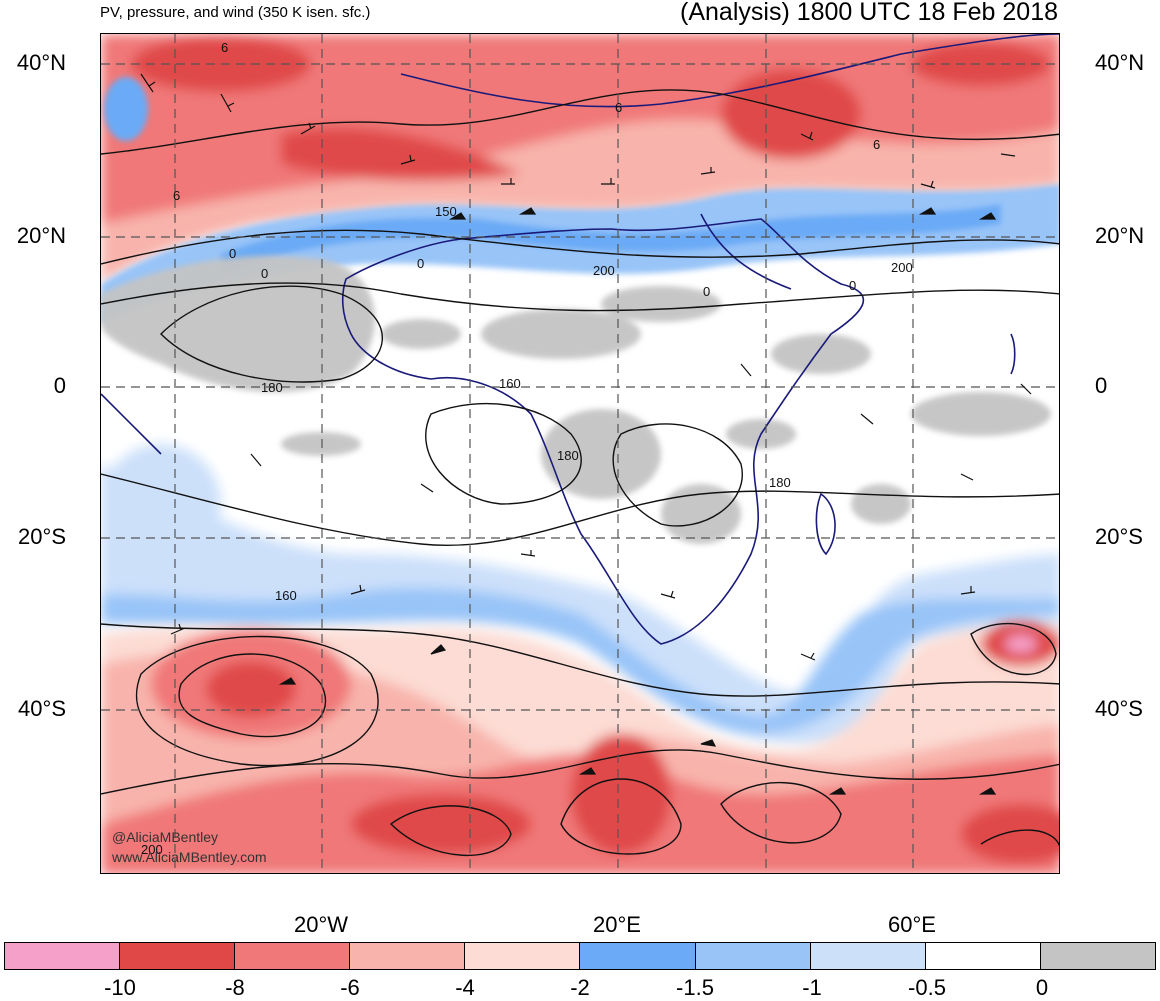  I want to click on lat-label-20n-right: 20°N, so click(1120, 235).